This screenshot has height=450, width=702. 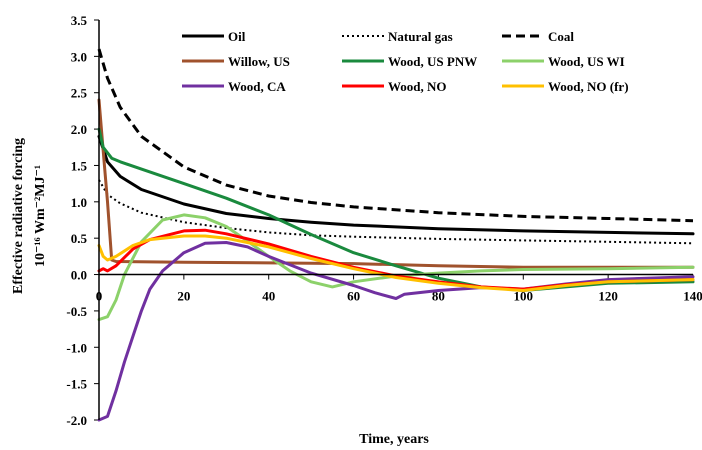 I want to click on y-tick-label: 1.5, so click(x=79, y=165).